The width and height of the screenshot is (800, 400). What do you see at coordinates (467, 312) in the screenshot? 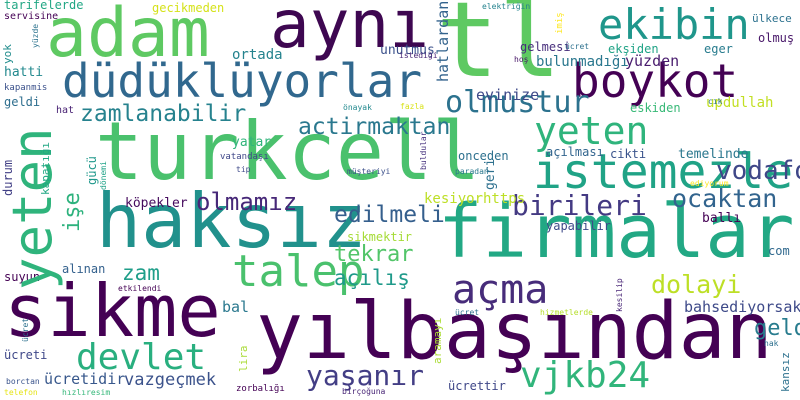
I see `word-ucret-low: ücret` at bounding box center [467, 312].